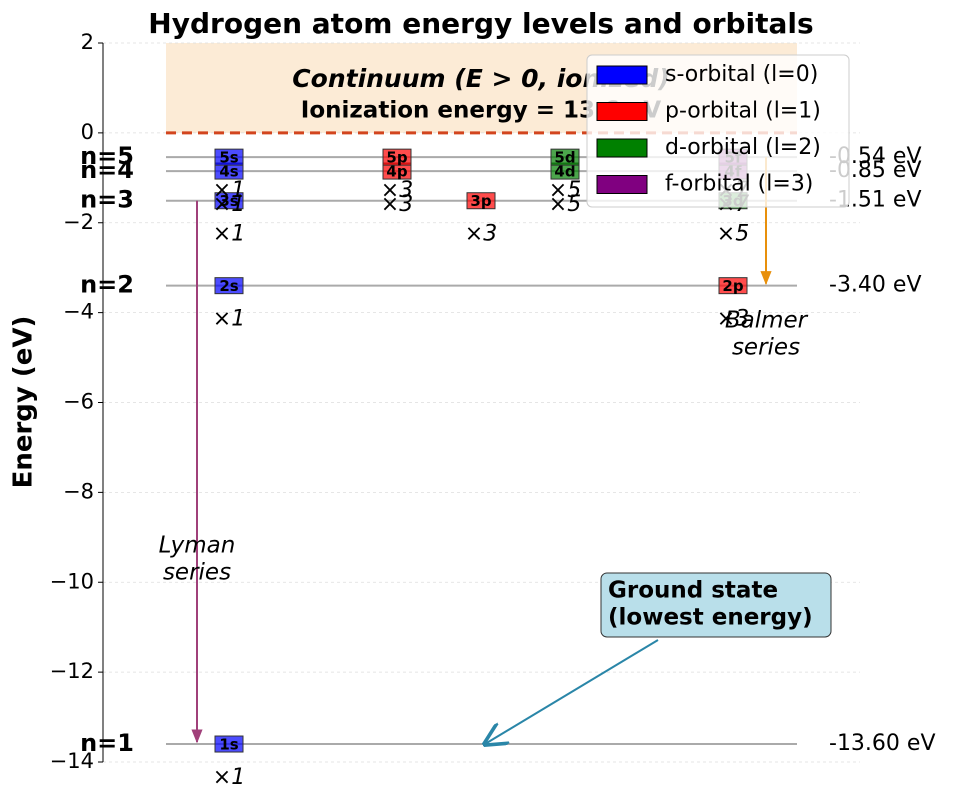 The image size is (960, 800). Describe the element at coordinates (480, 23) in the screenshot. I see `chart-title: Hydrogen atom energy levels and orbitals` at that location.